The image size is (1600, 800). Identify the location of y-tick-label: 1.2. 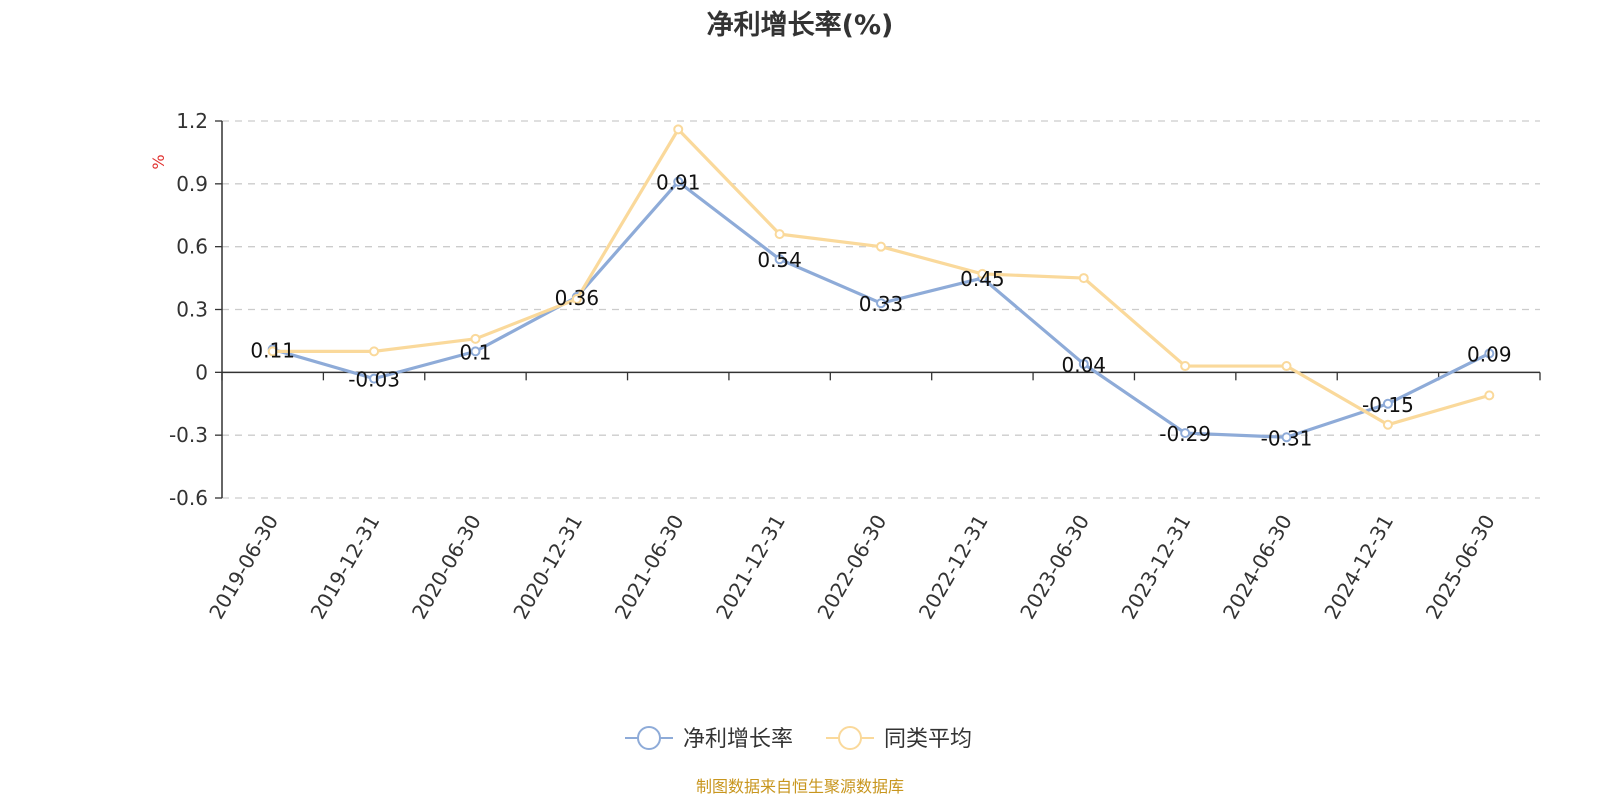
(192, 121).